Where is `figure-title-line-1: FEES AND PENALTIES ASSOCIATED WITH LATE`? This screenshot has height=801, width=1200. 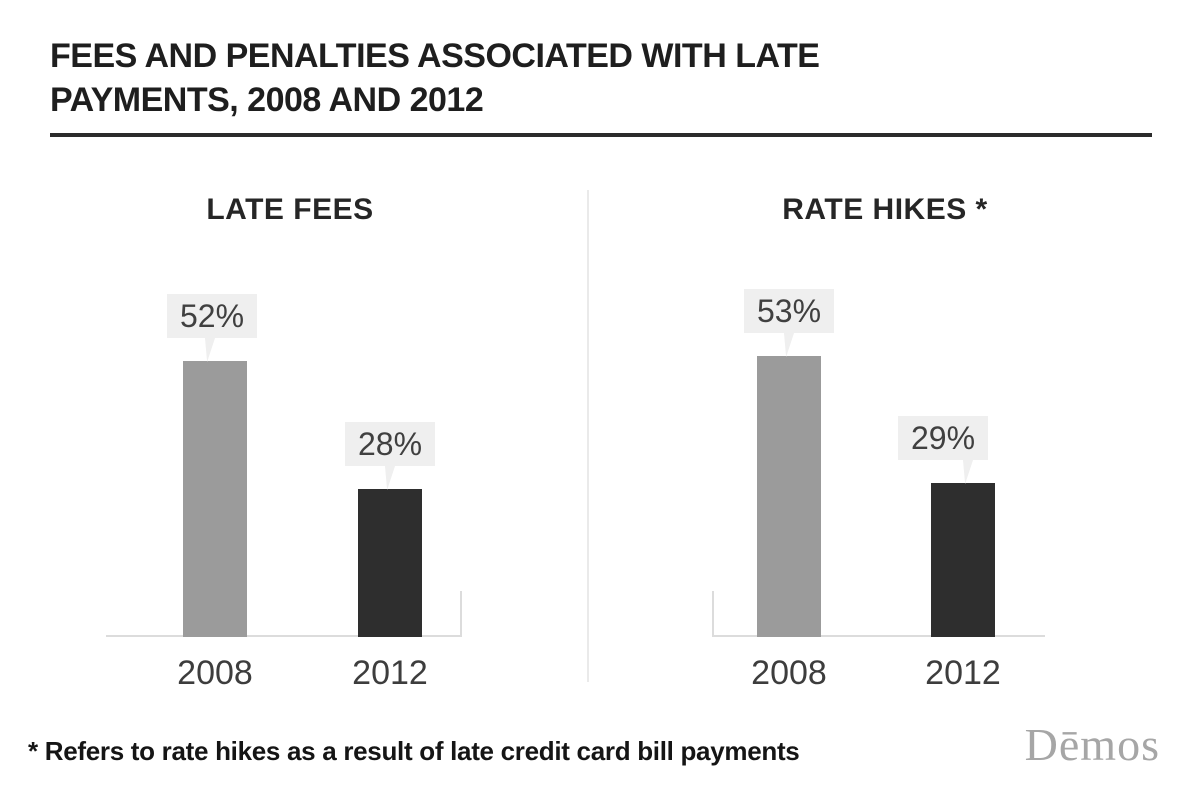
figure-title-line-1: FEES AND PENALTIES ASSOCIATED WITH LATE is located at coordinates (435, 56).